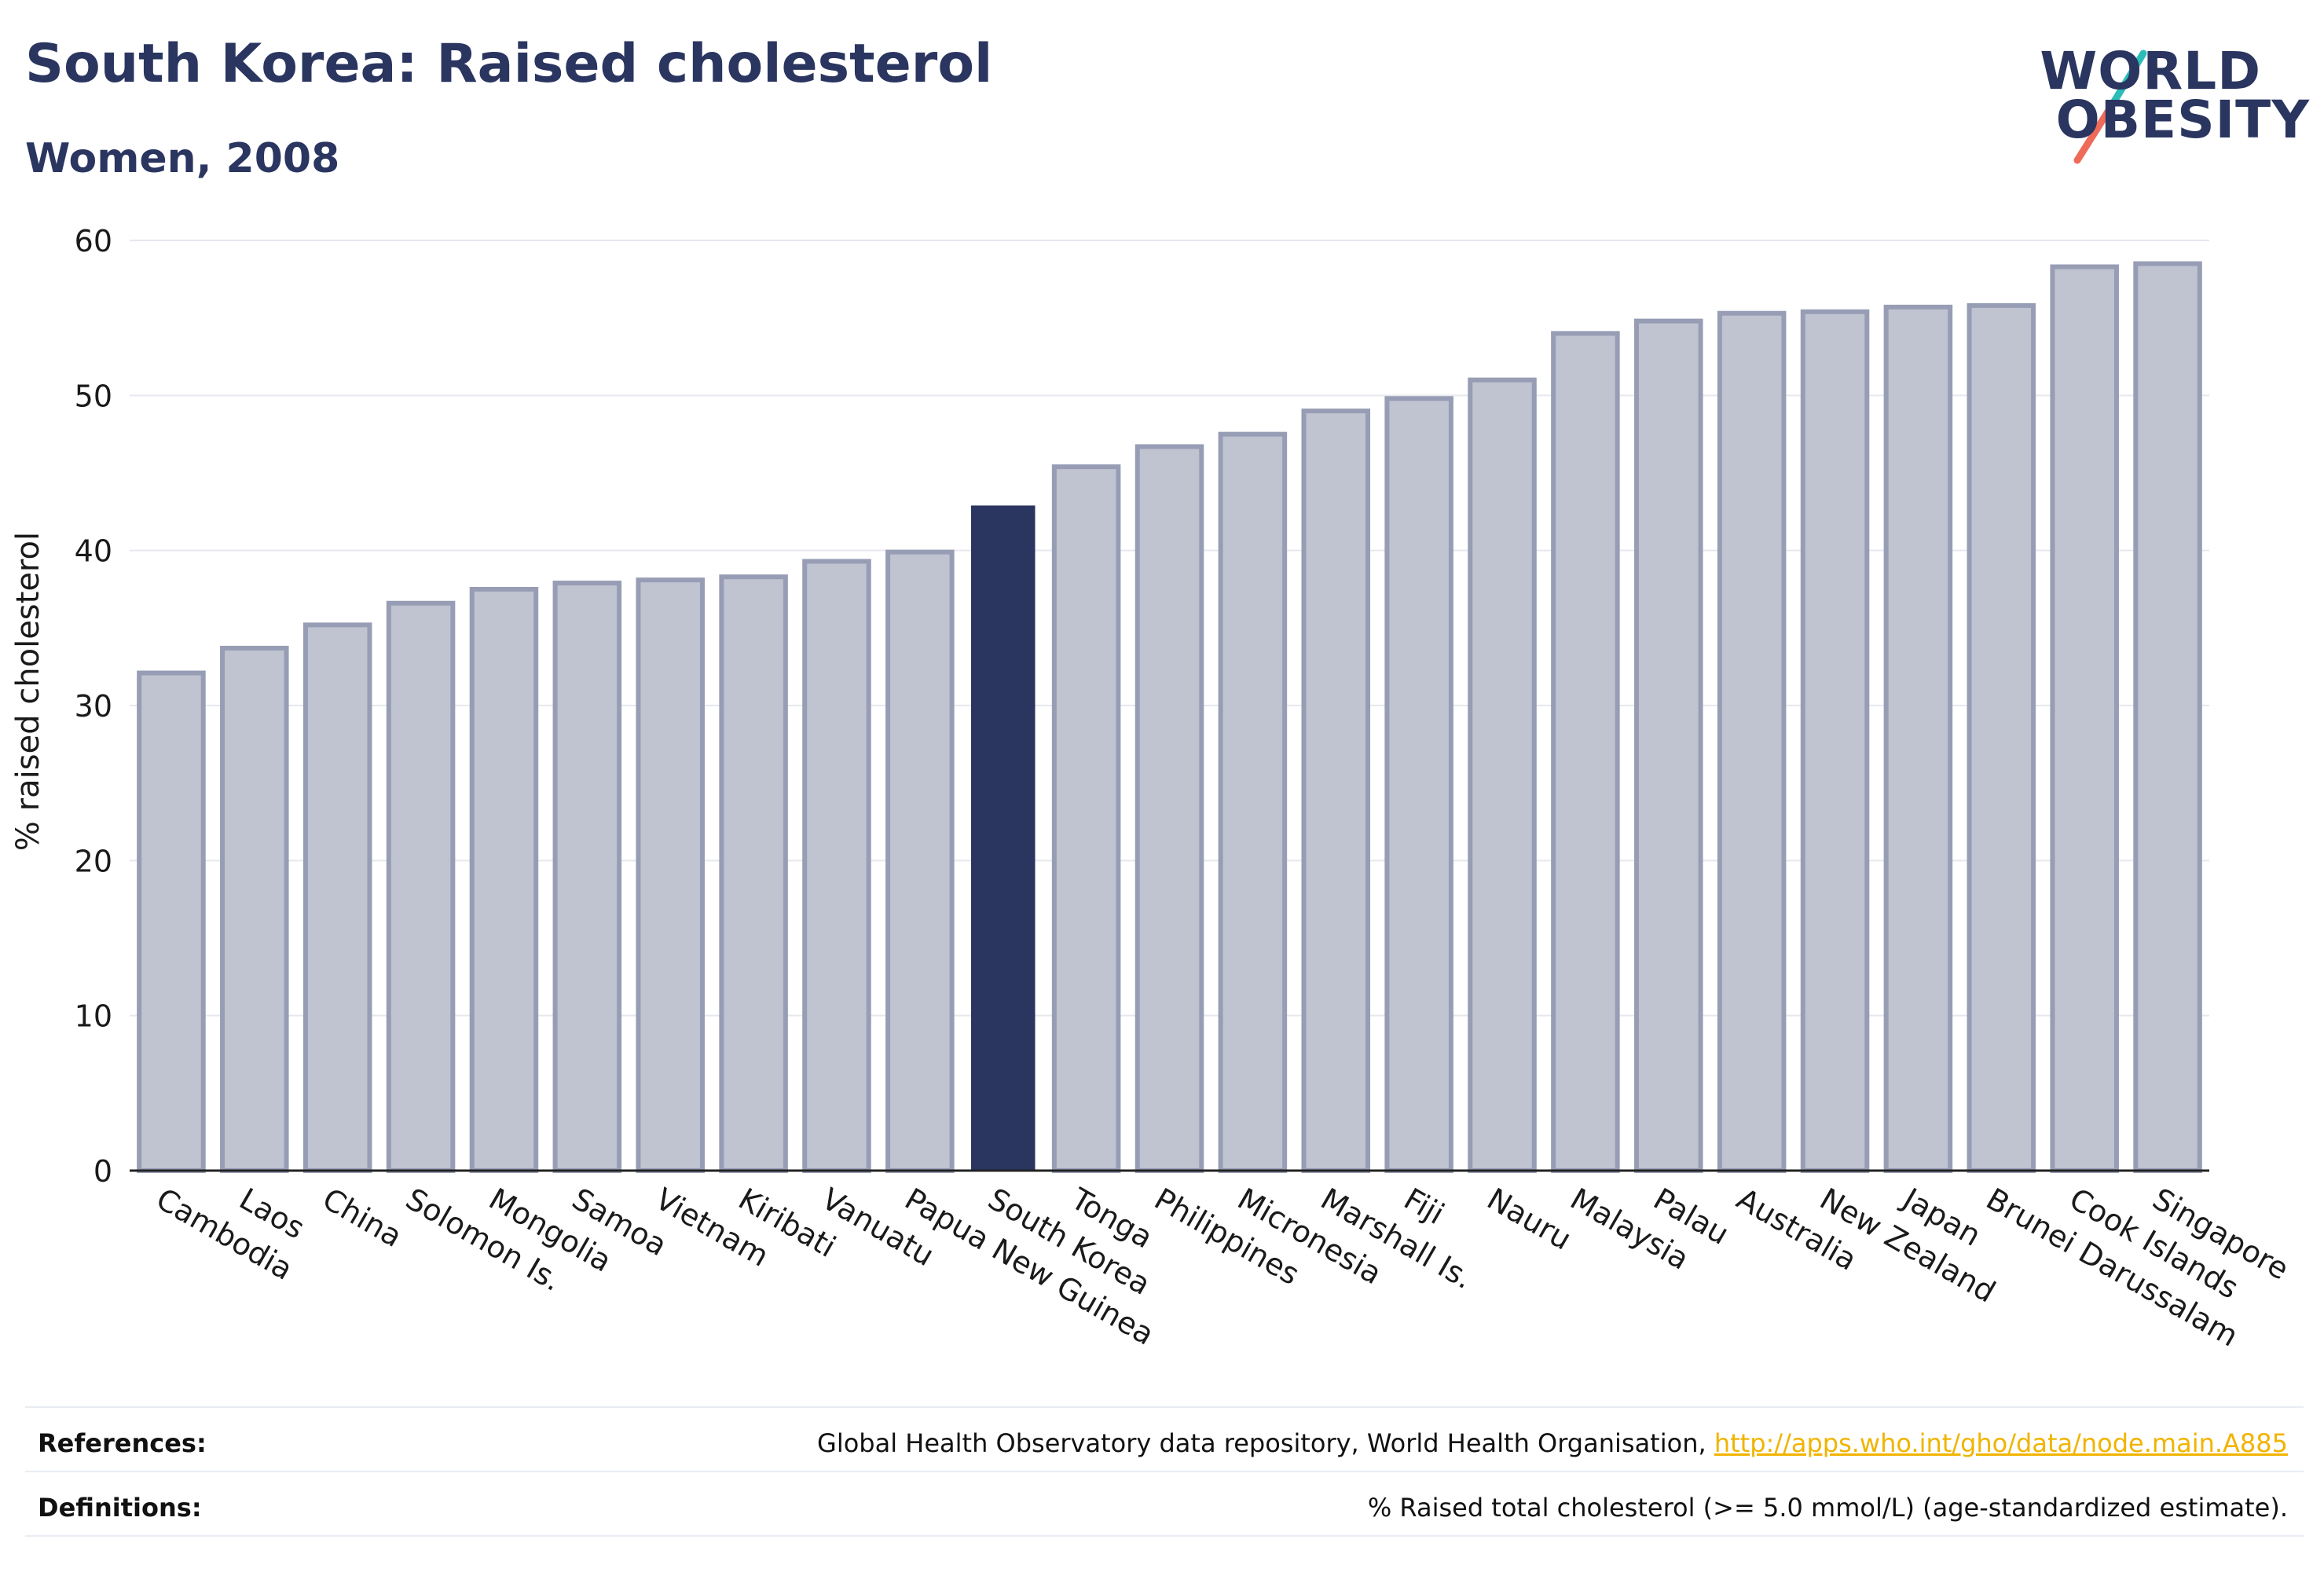 This screenshot has height=1576, width=2324. Describe the element at coordinates (1918, 738) in the screenshot. I see `bar-japan` at that location.